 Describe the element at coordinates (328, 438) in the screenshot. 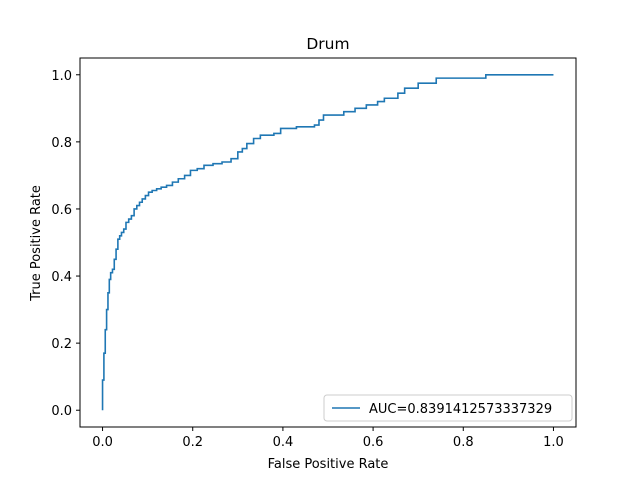

I see `x-axis-ticks: 0.0 0.2 0.4 0.6 0.8 1.0` at that location.